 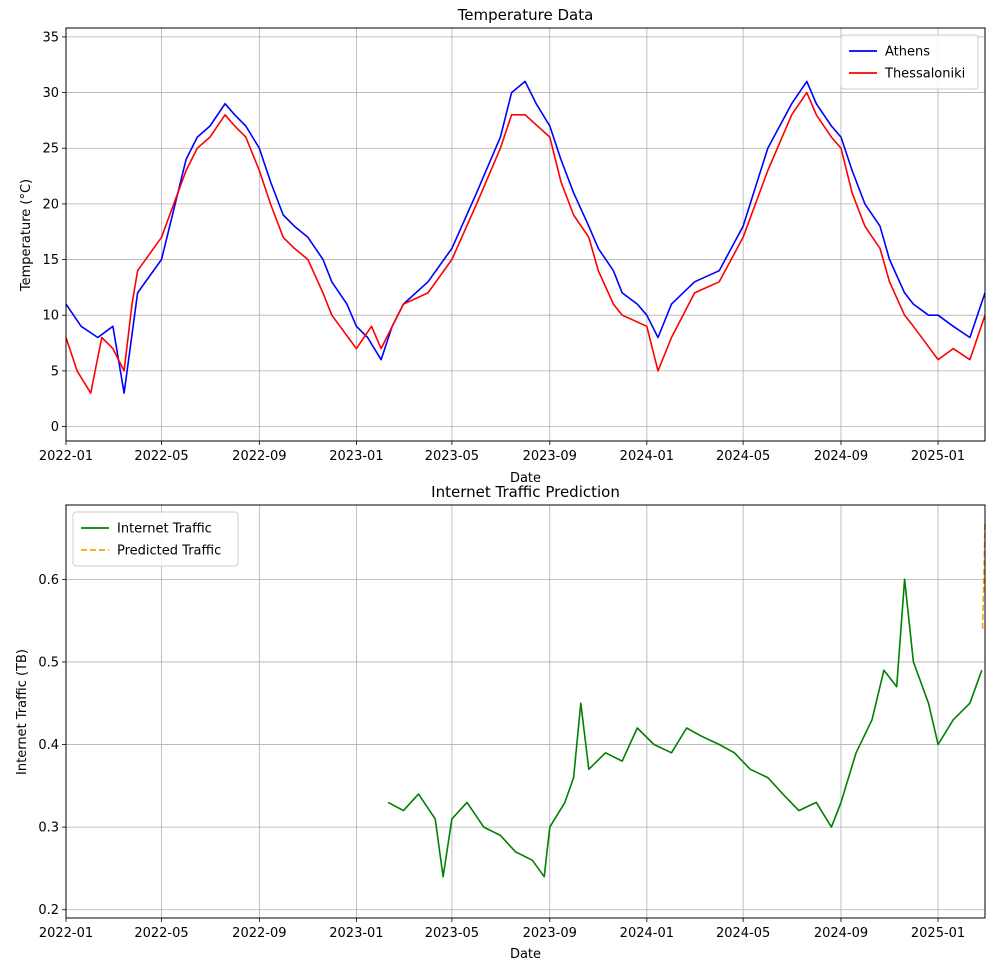 What do you see at coordinates (50, 149) in the screenshot?
I see `y-tick-label: 25` at bounding box center [50, 149].